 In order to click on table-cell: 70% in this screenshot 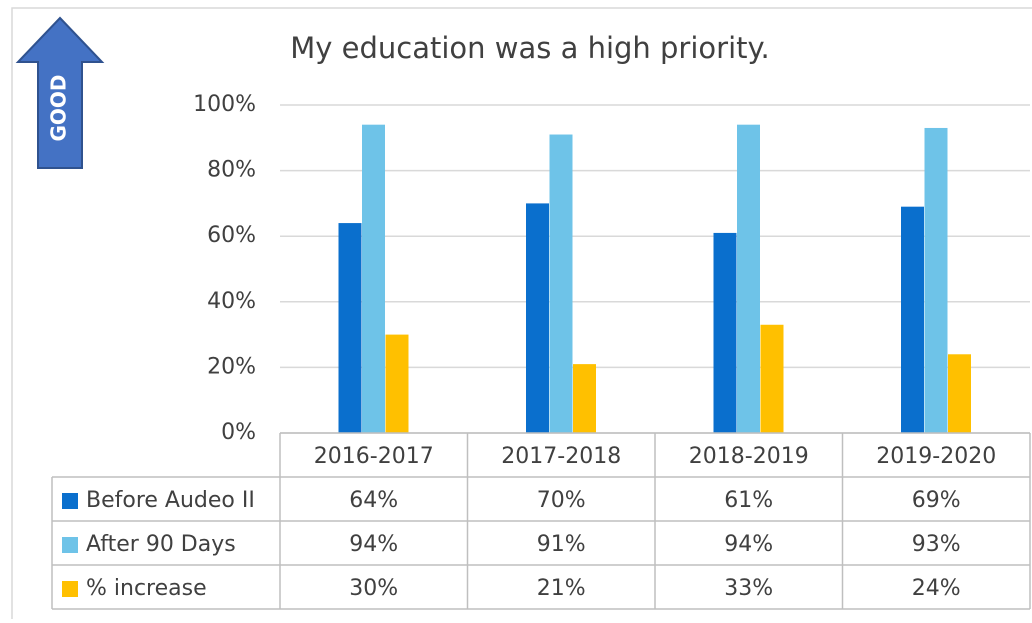, I will do `click(561, 500)`.